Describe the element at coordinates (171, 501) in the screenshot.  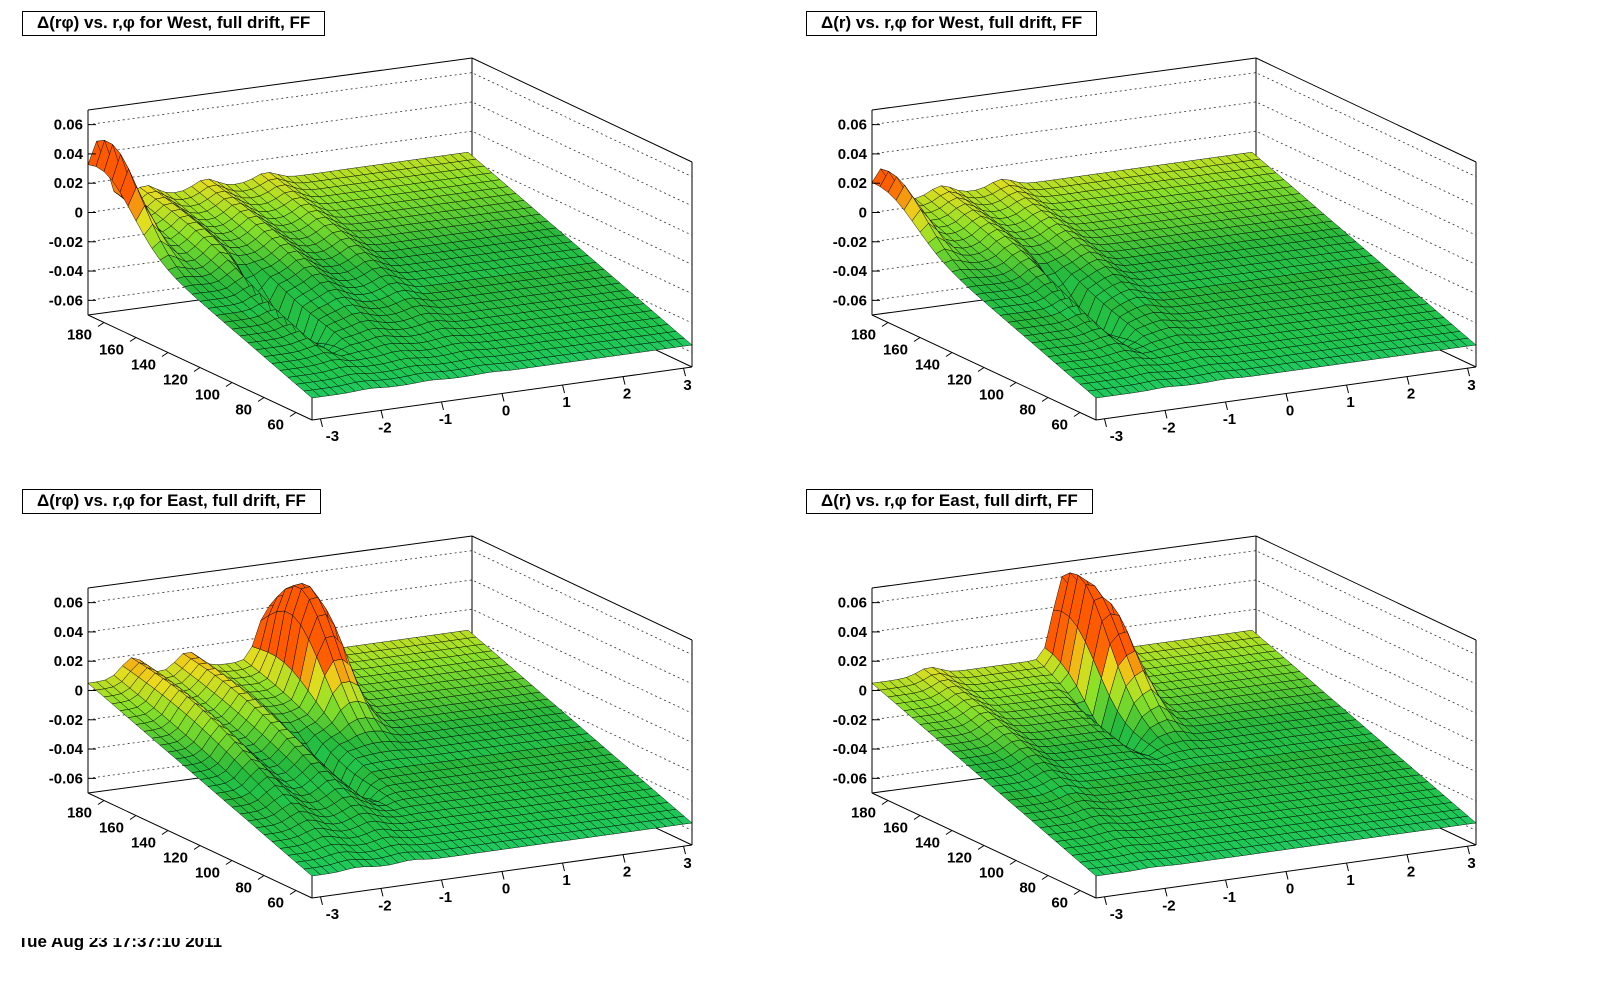
I see `plot-title: Δ(rφ) vs. r,φ for East, full drift, FF` at that location.